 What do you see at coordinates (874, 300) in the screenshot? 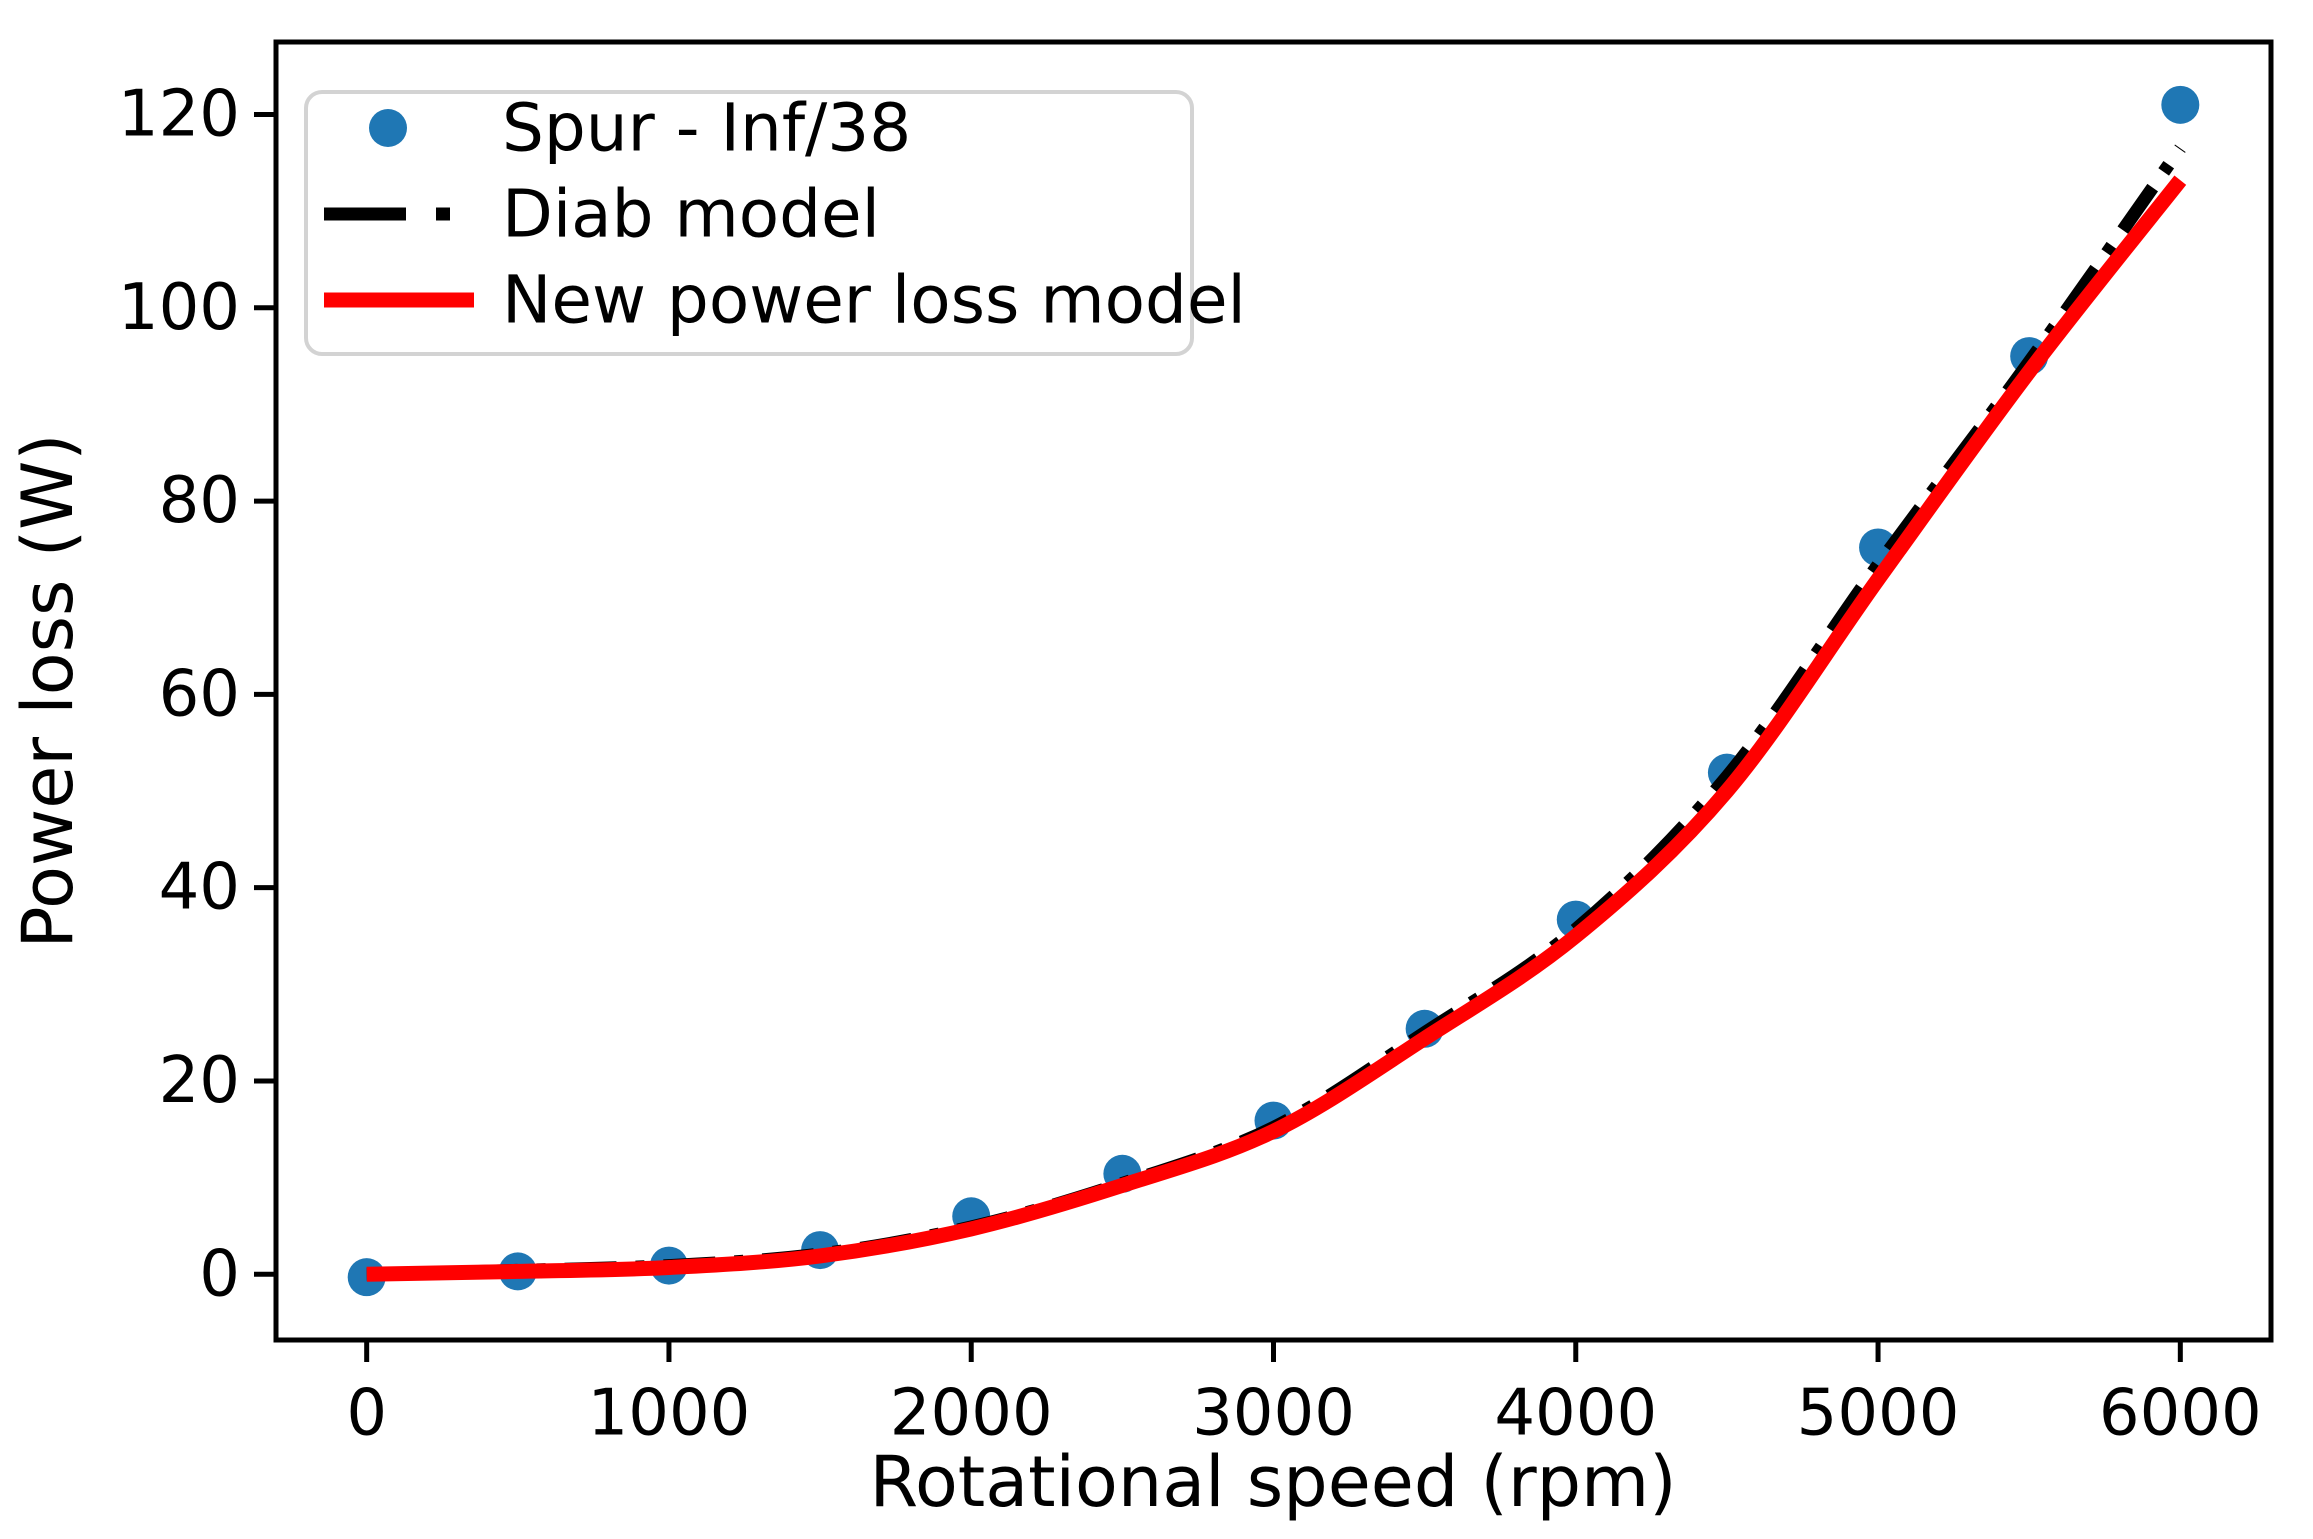
I see `legend-label: New power loss model` at bounding box center [874, 300].